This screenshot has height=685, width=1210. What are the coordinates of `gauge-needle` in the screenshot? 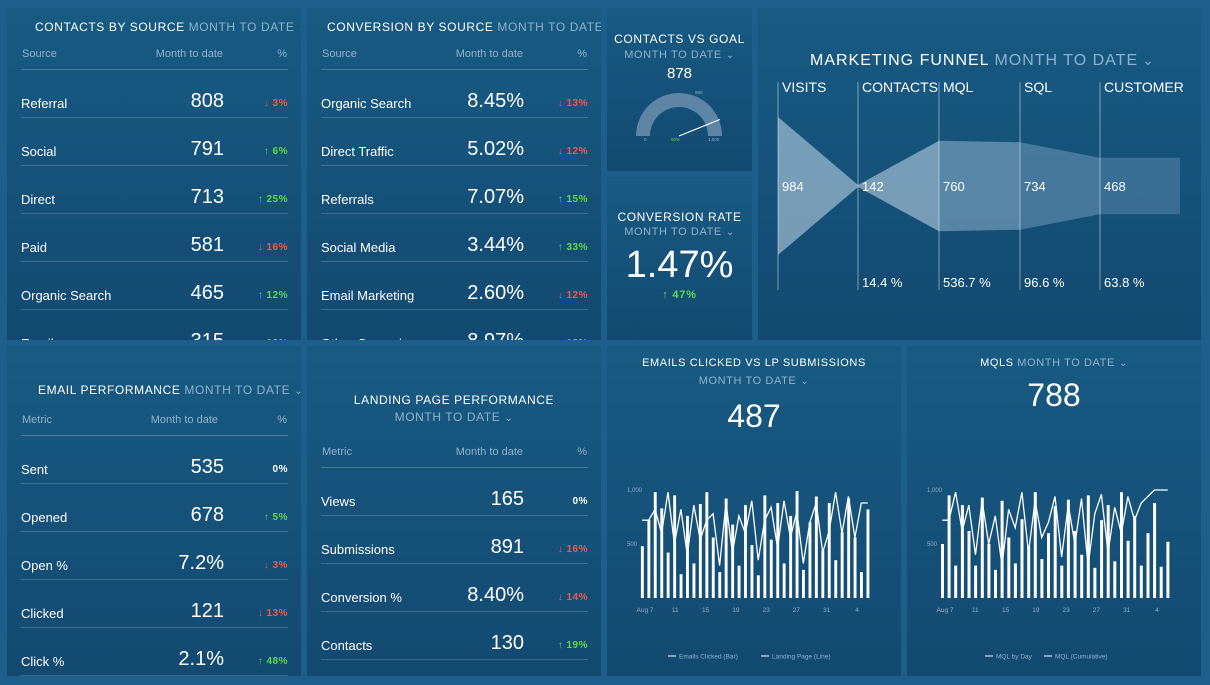 It's located at (699, 127).